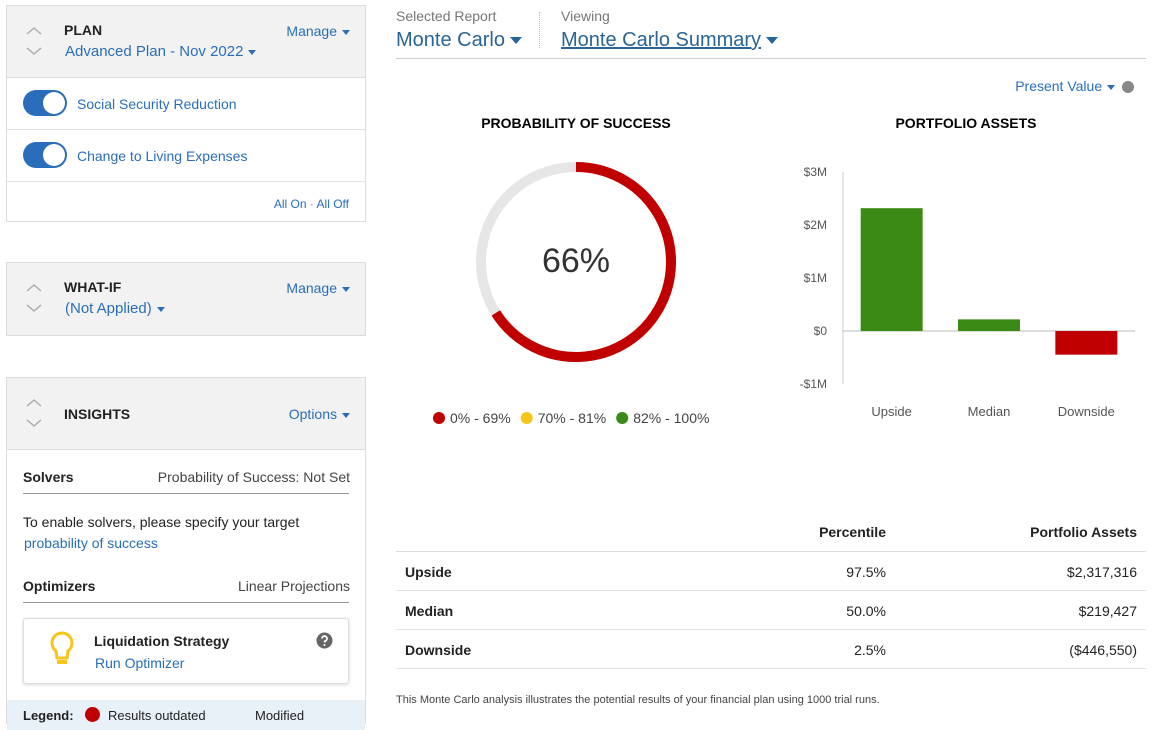  What do you see at coordinates (866, 572) in the screenshot?
I see `cell: 97.5%` at bounding box center [866, 572].